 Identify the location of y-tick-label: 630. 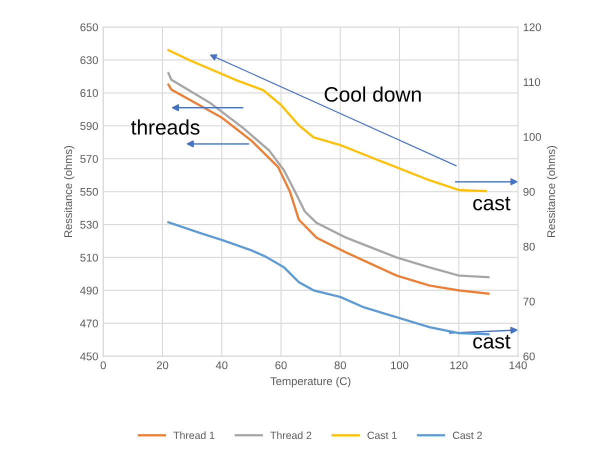
(89, 60).